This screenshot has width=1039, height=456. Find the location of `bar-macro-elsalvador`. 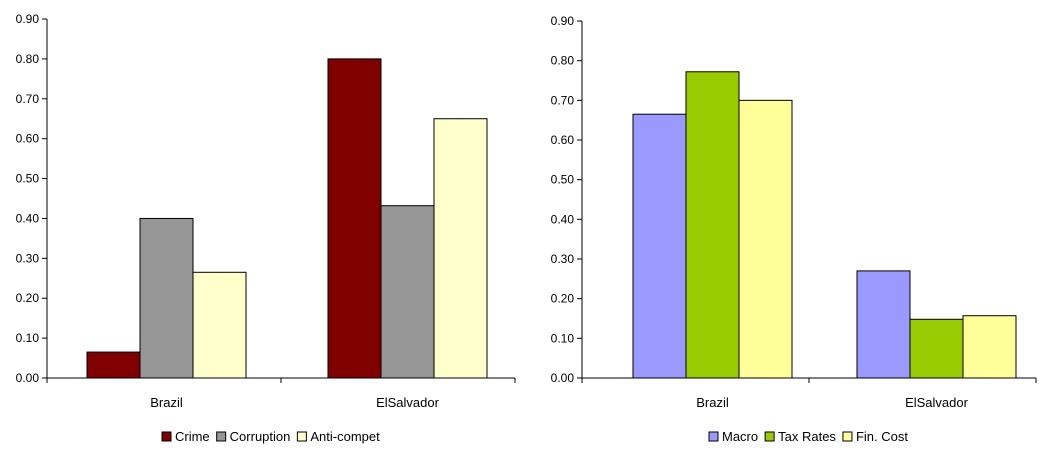

bar-macro-elsalvador is located at coordinates (883, 324).